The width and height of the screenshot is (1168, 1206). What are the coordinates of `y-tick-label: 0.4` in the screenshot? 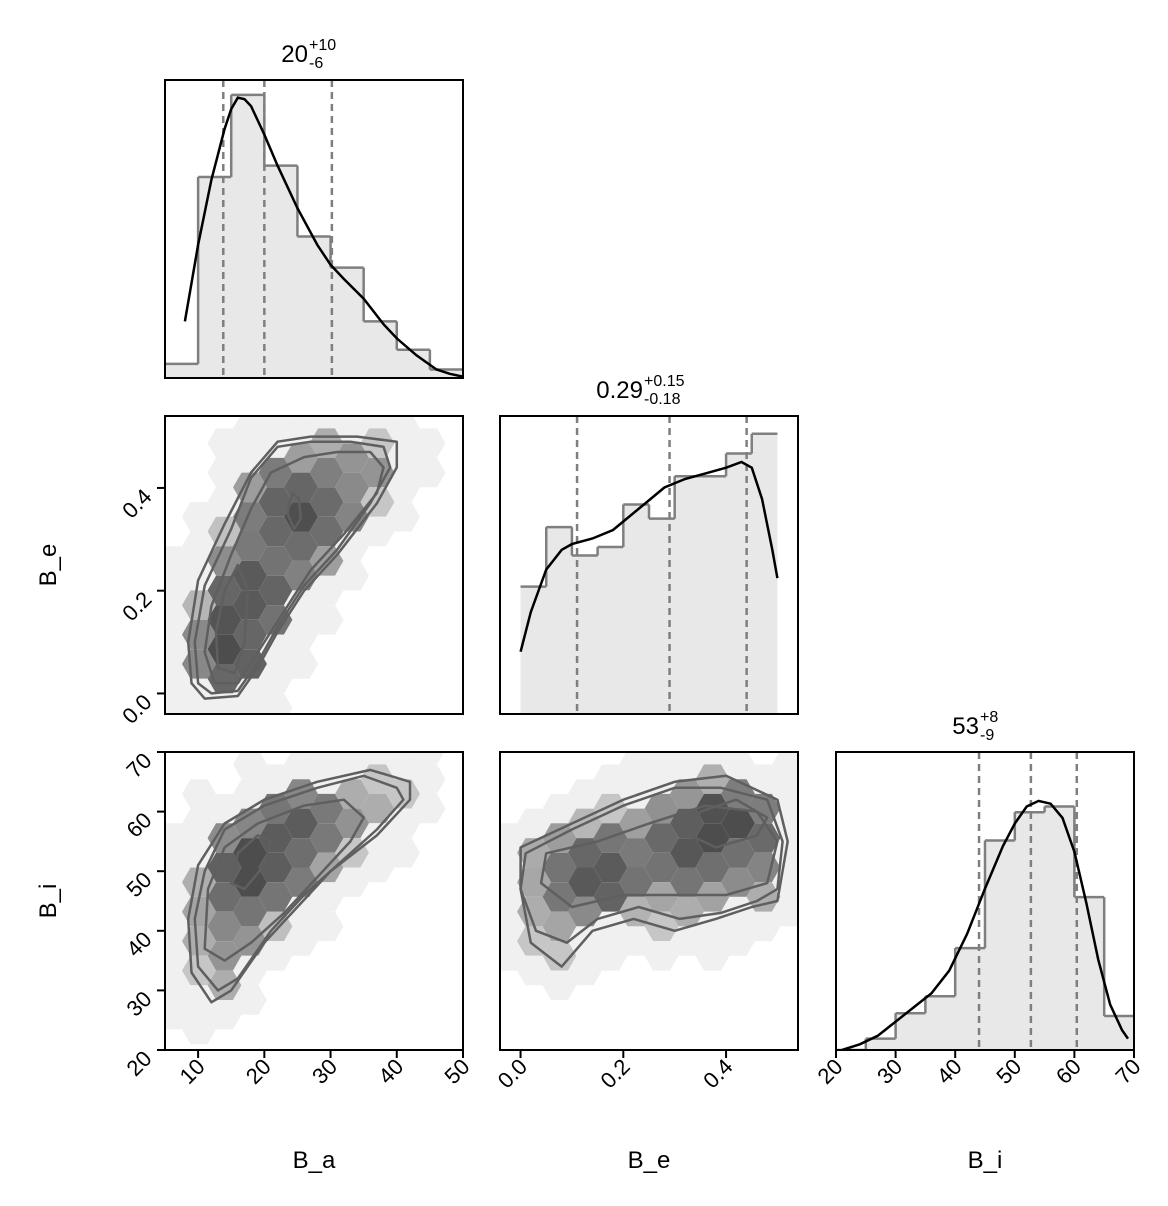 It's located at (136, 503).